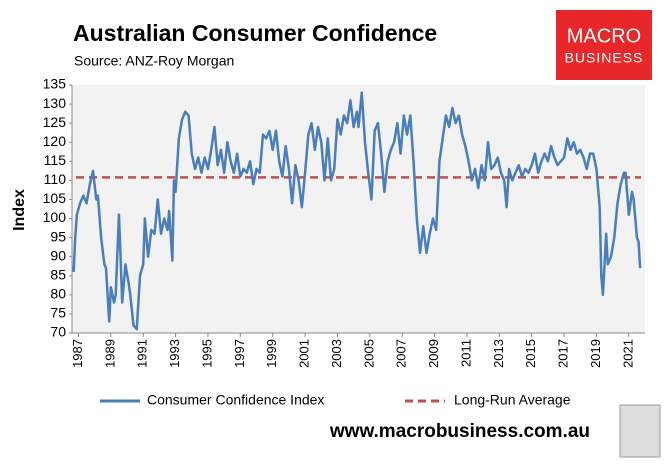  Describe the element at coordinates (55, 103) in the screenshot. I see `y-tick-label: 130` at that location.